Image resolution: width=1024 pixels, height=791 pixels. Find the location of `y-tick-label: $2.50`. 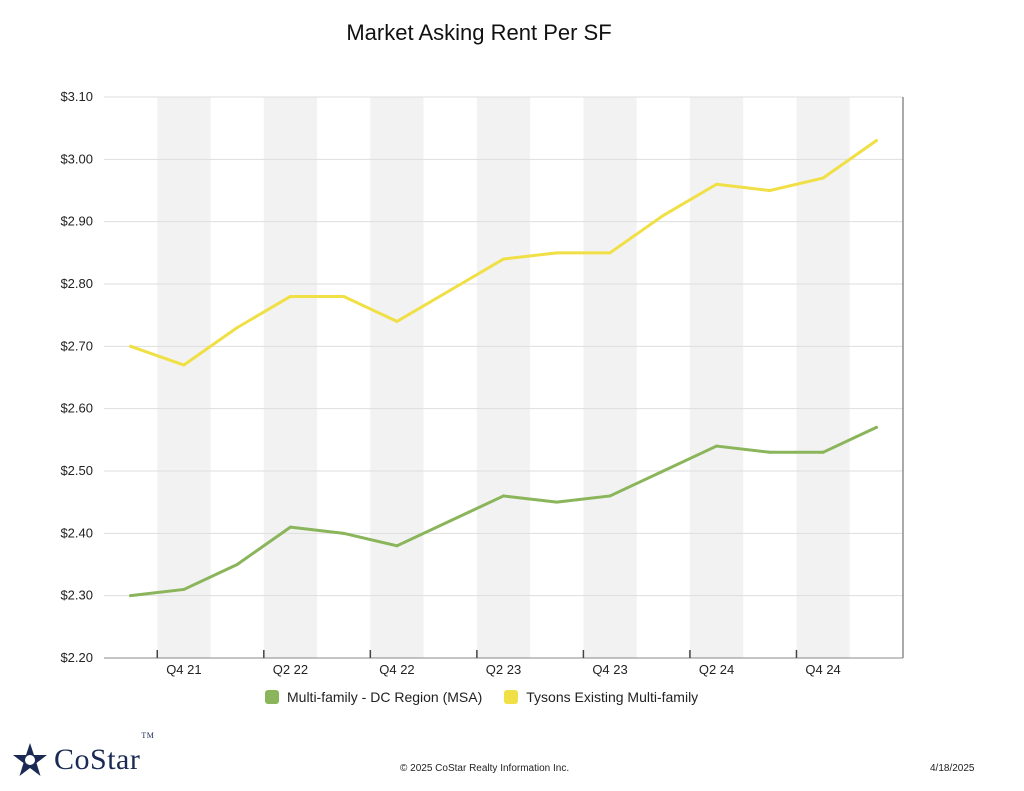

y-tick-label: $2.50 is located at coordinates (76, 470).